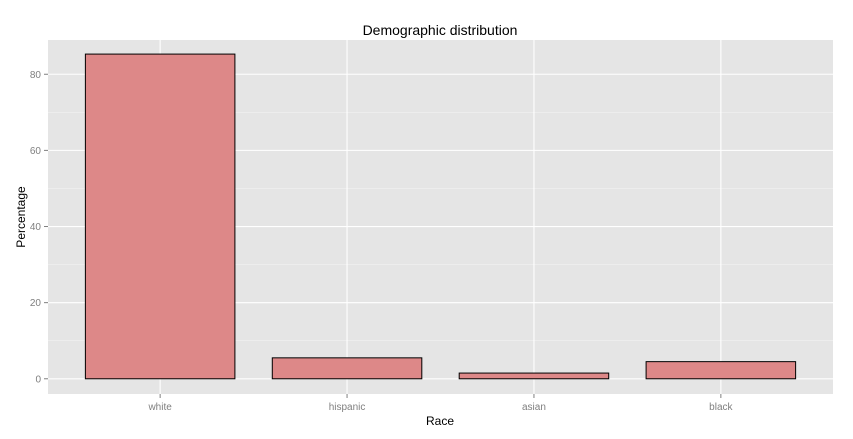 This screenshot has height=439, width=853. I want to click on y-tick-label: 60, so click(36, 151).